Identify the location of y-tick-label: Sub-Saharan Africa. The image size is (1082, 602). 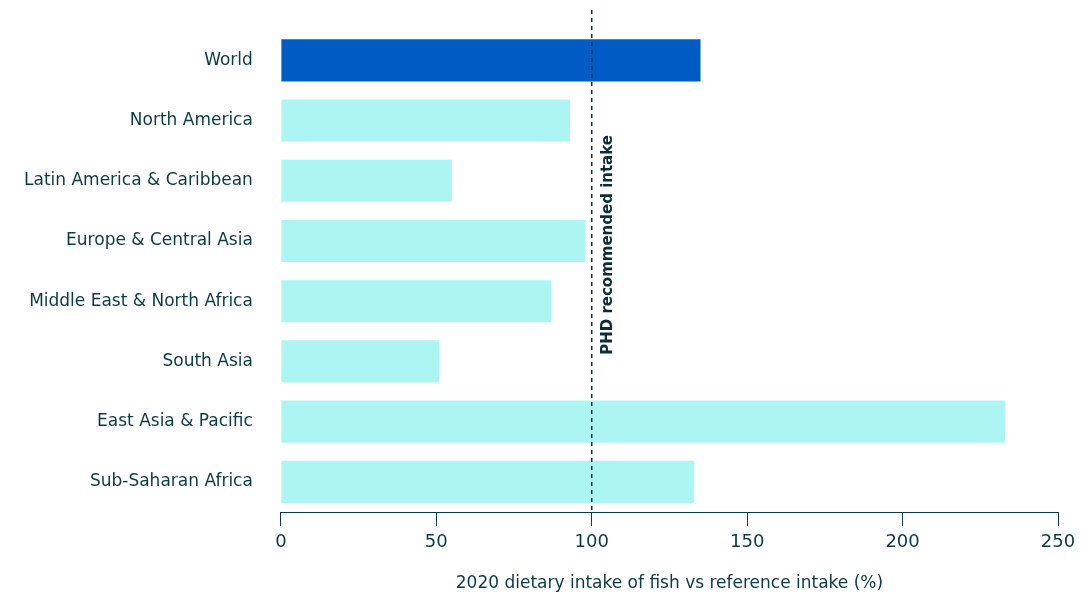
(171, 480).